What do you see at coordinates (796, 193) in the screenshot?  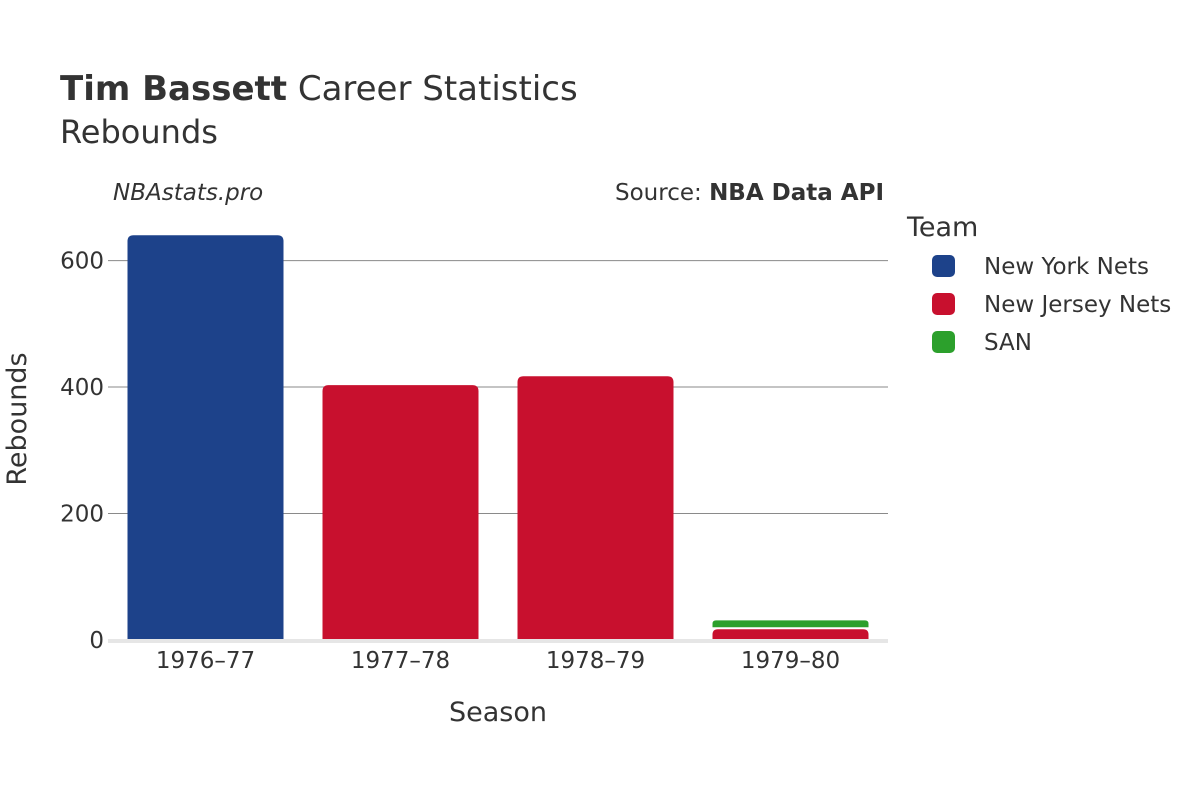 I see `source-name: NBA Data API` at bounding box center [796, 193].